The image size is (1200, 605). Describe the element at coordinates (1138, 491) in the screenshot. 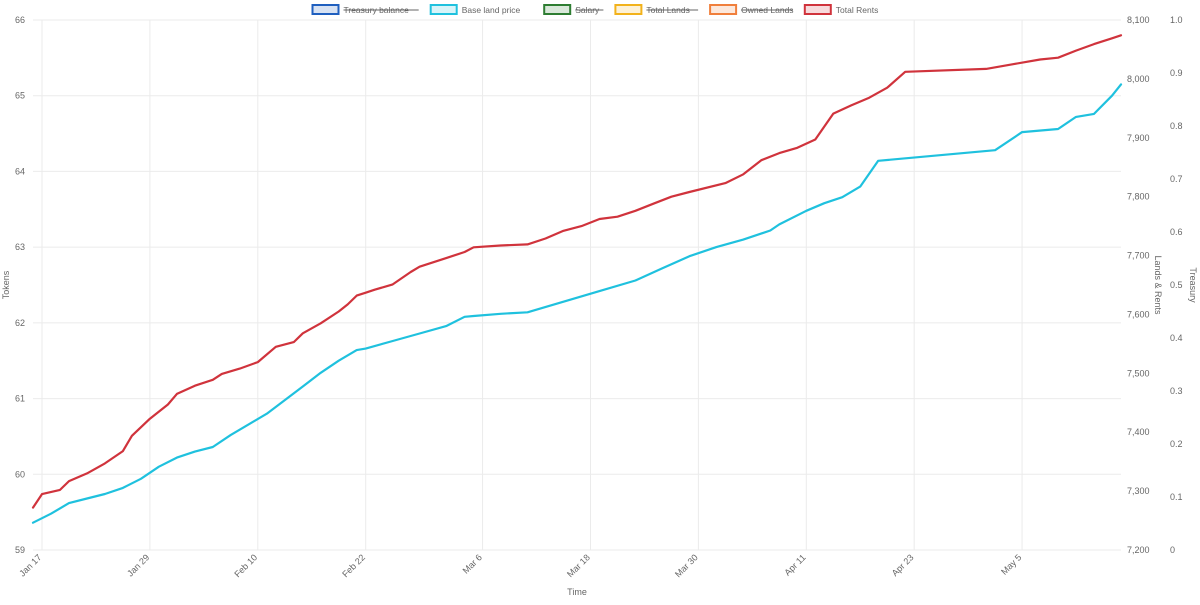

I see `y-right-1-tick-label: 7,300` at that location.